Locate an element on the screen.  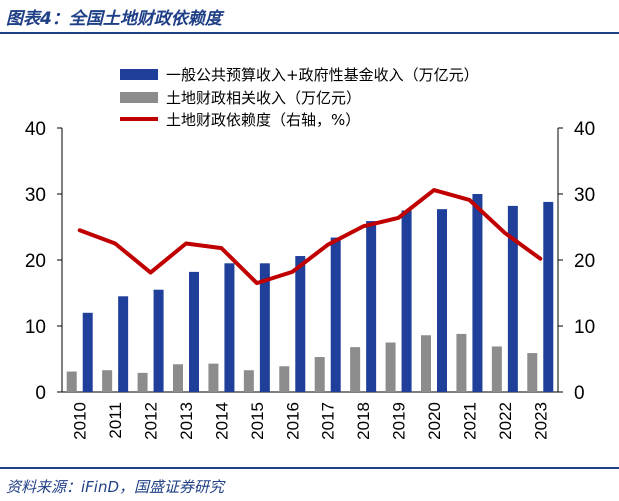
right-y-tick-label: 10 is located at coordinates (584, 327).